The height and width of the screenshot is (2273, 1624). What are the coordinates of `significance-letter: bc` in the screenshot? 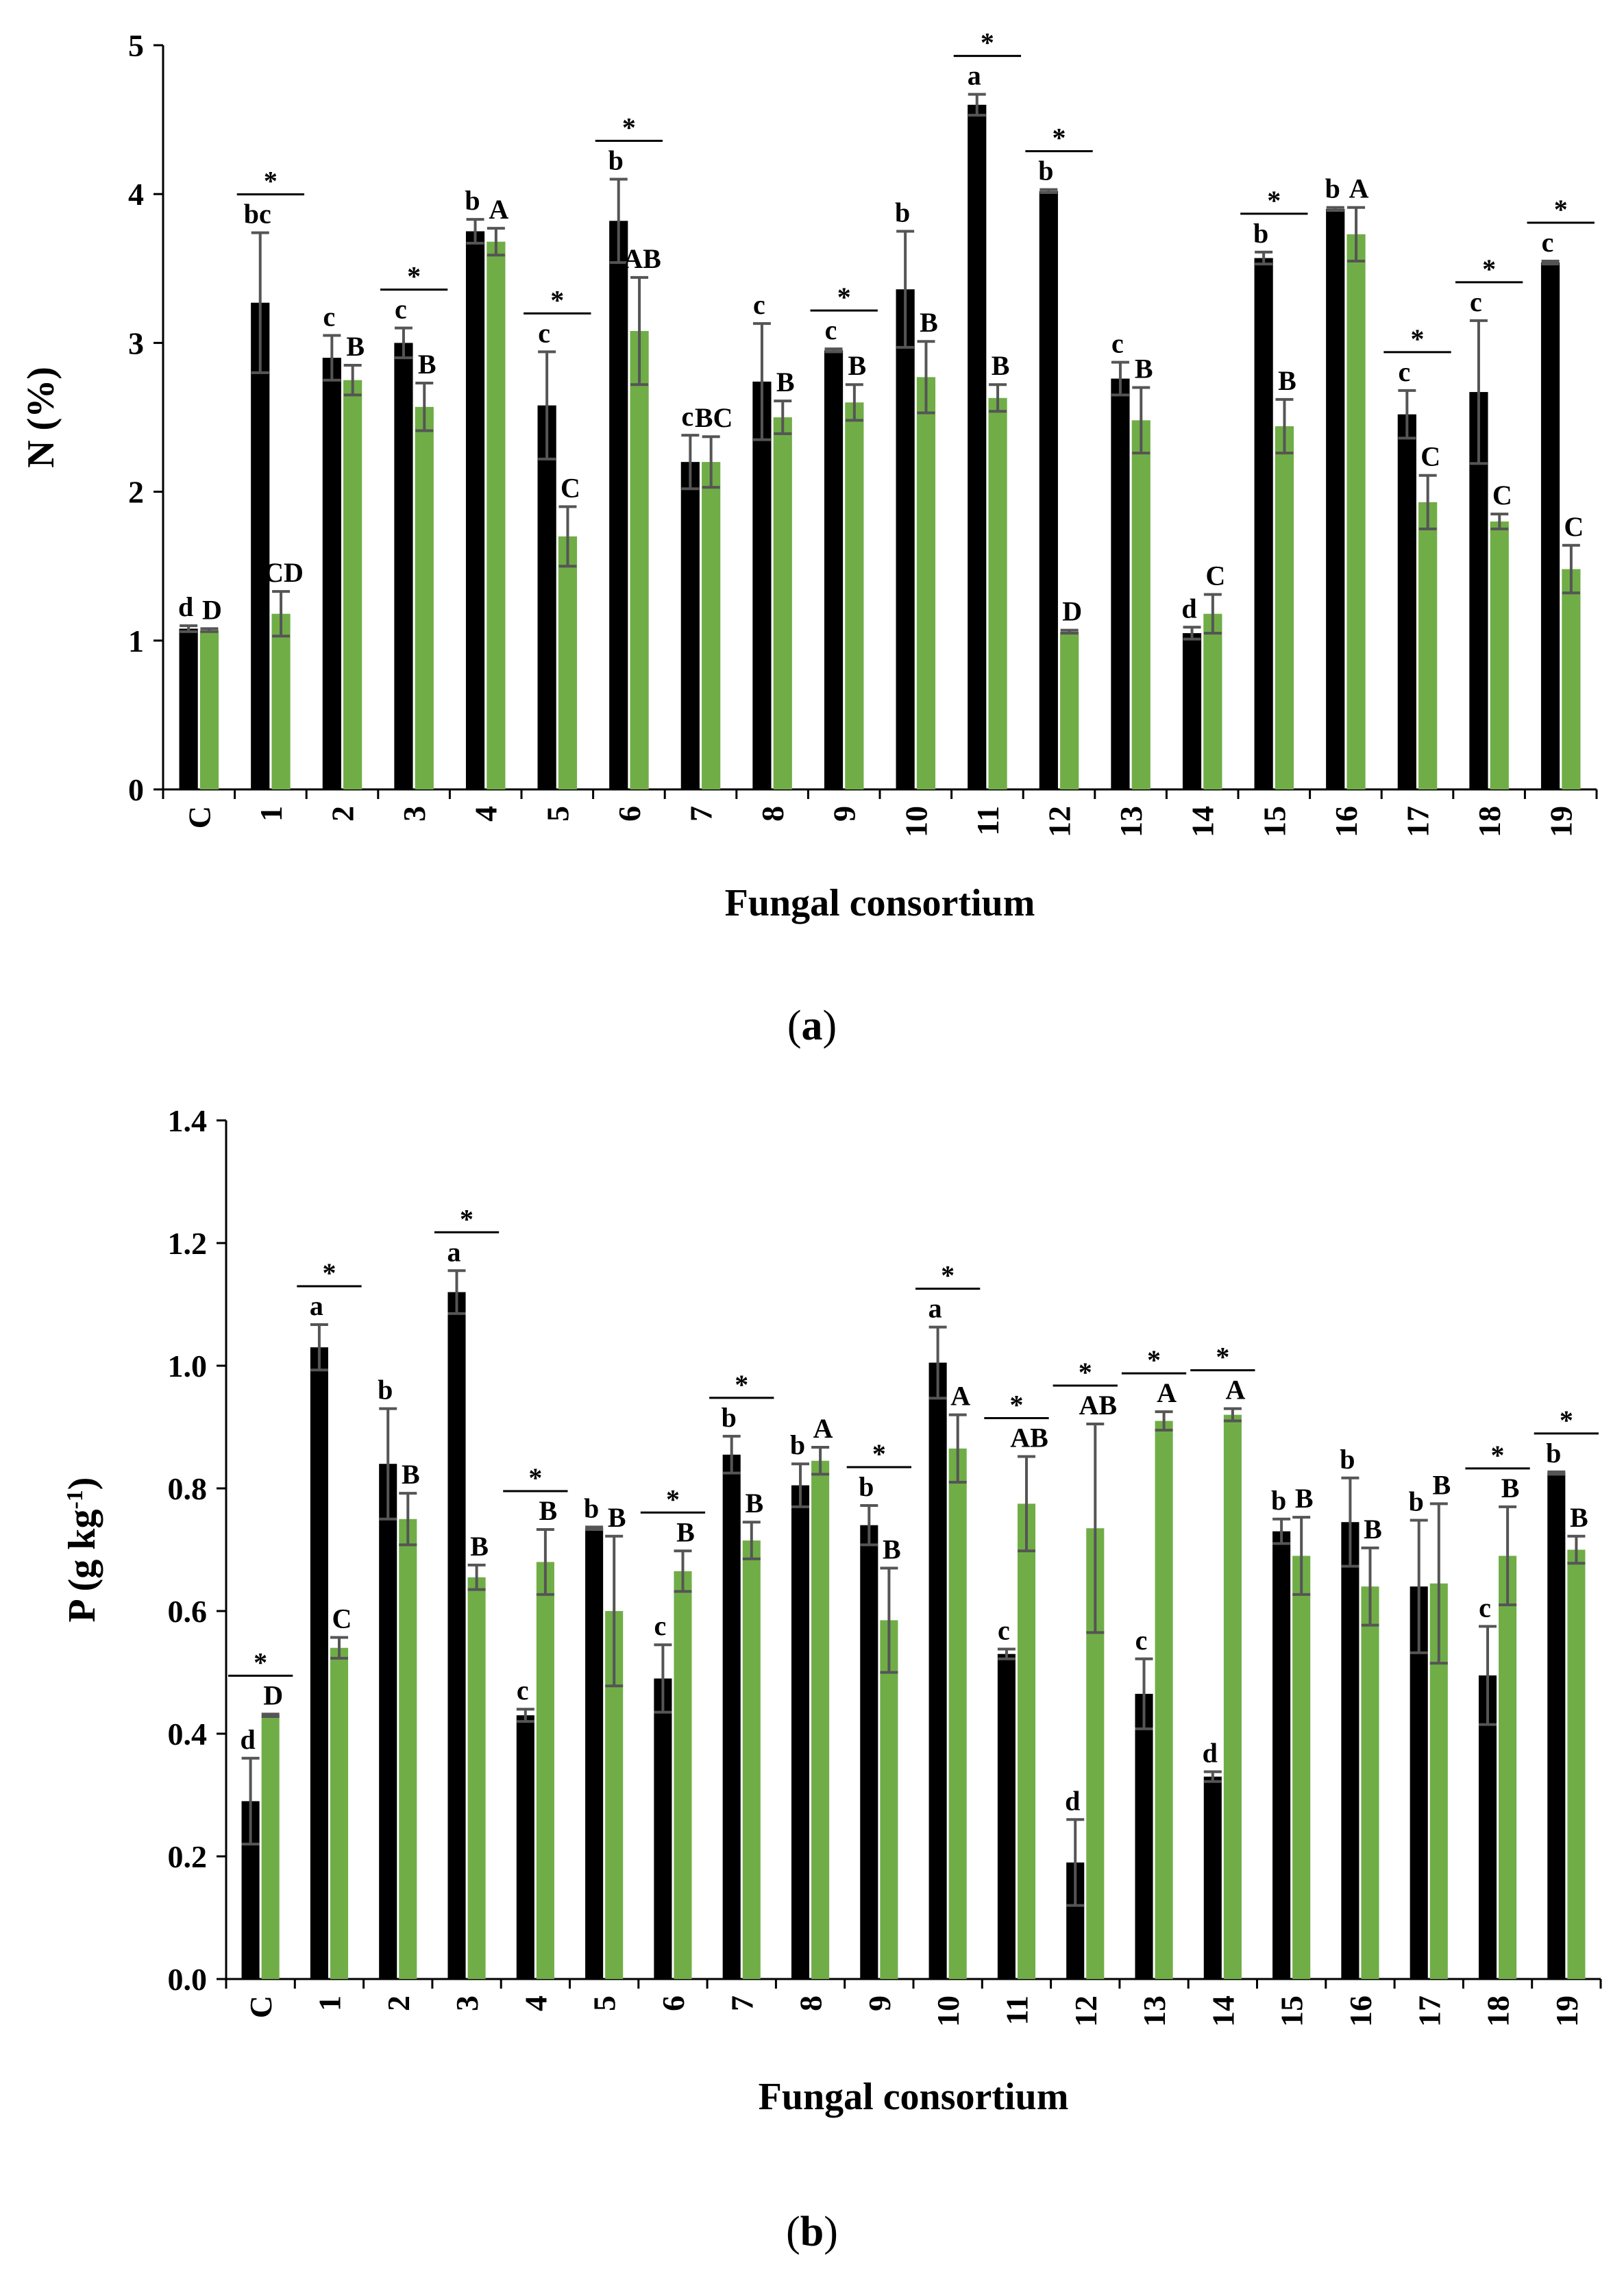 It's located at (258, 214).